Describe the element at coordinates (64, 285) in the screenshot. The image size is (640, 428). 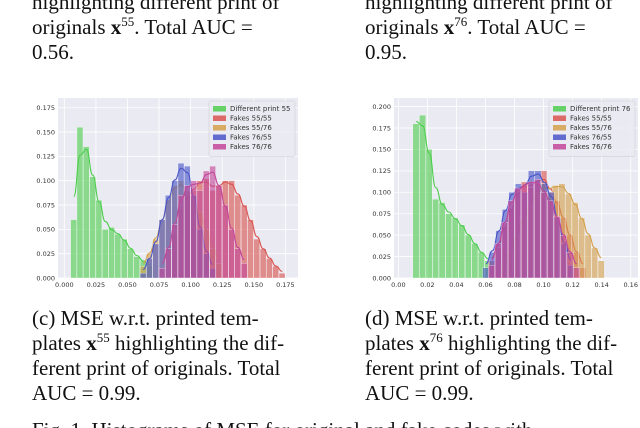
I see `x-tick-label: 0.000` at that location.